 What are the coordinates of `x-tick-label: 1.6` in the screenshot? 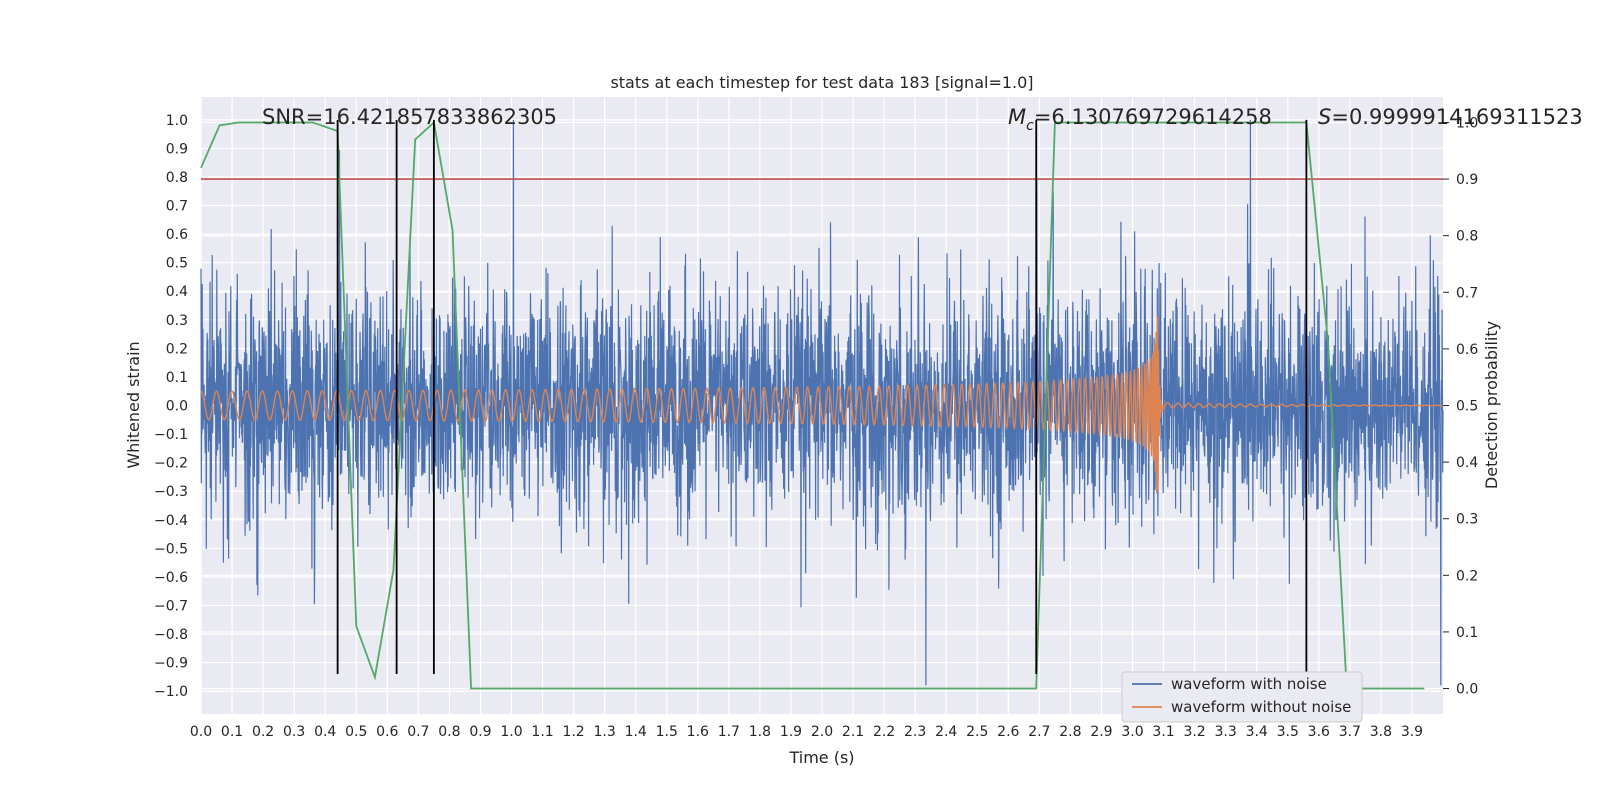 It's located at (698, 732).